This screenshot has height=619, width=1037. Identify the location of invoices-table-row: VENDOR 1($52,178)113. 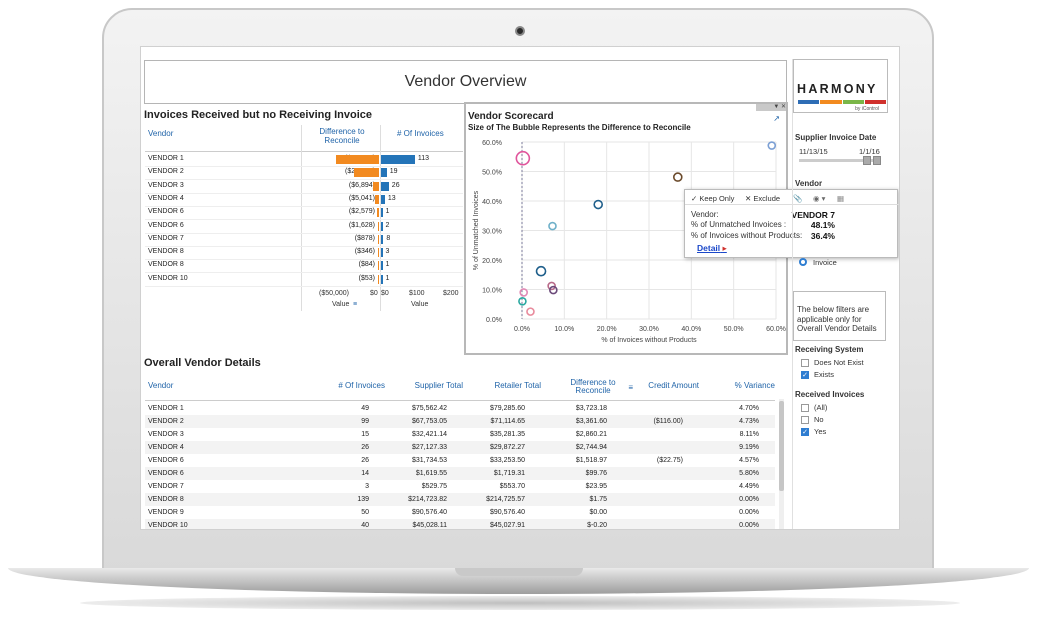
(304, 159).